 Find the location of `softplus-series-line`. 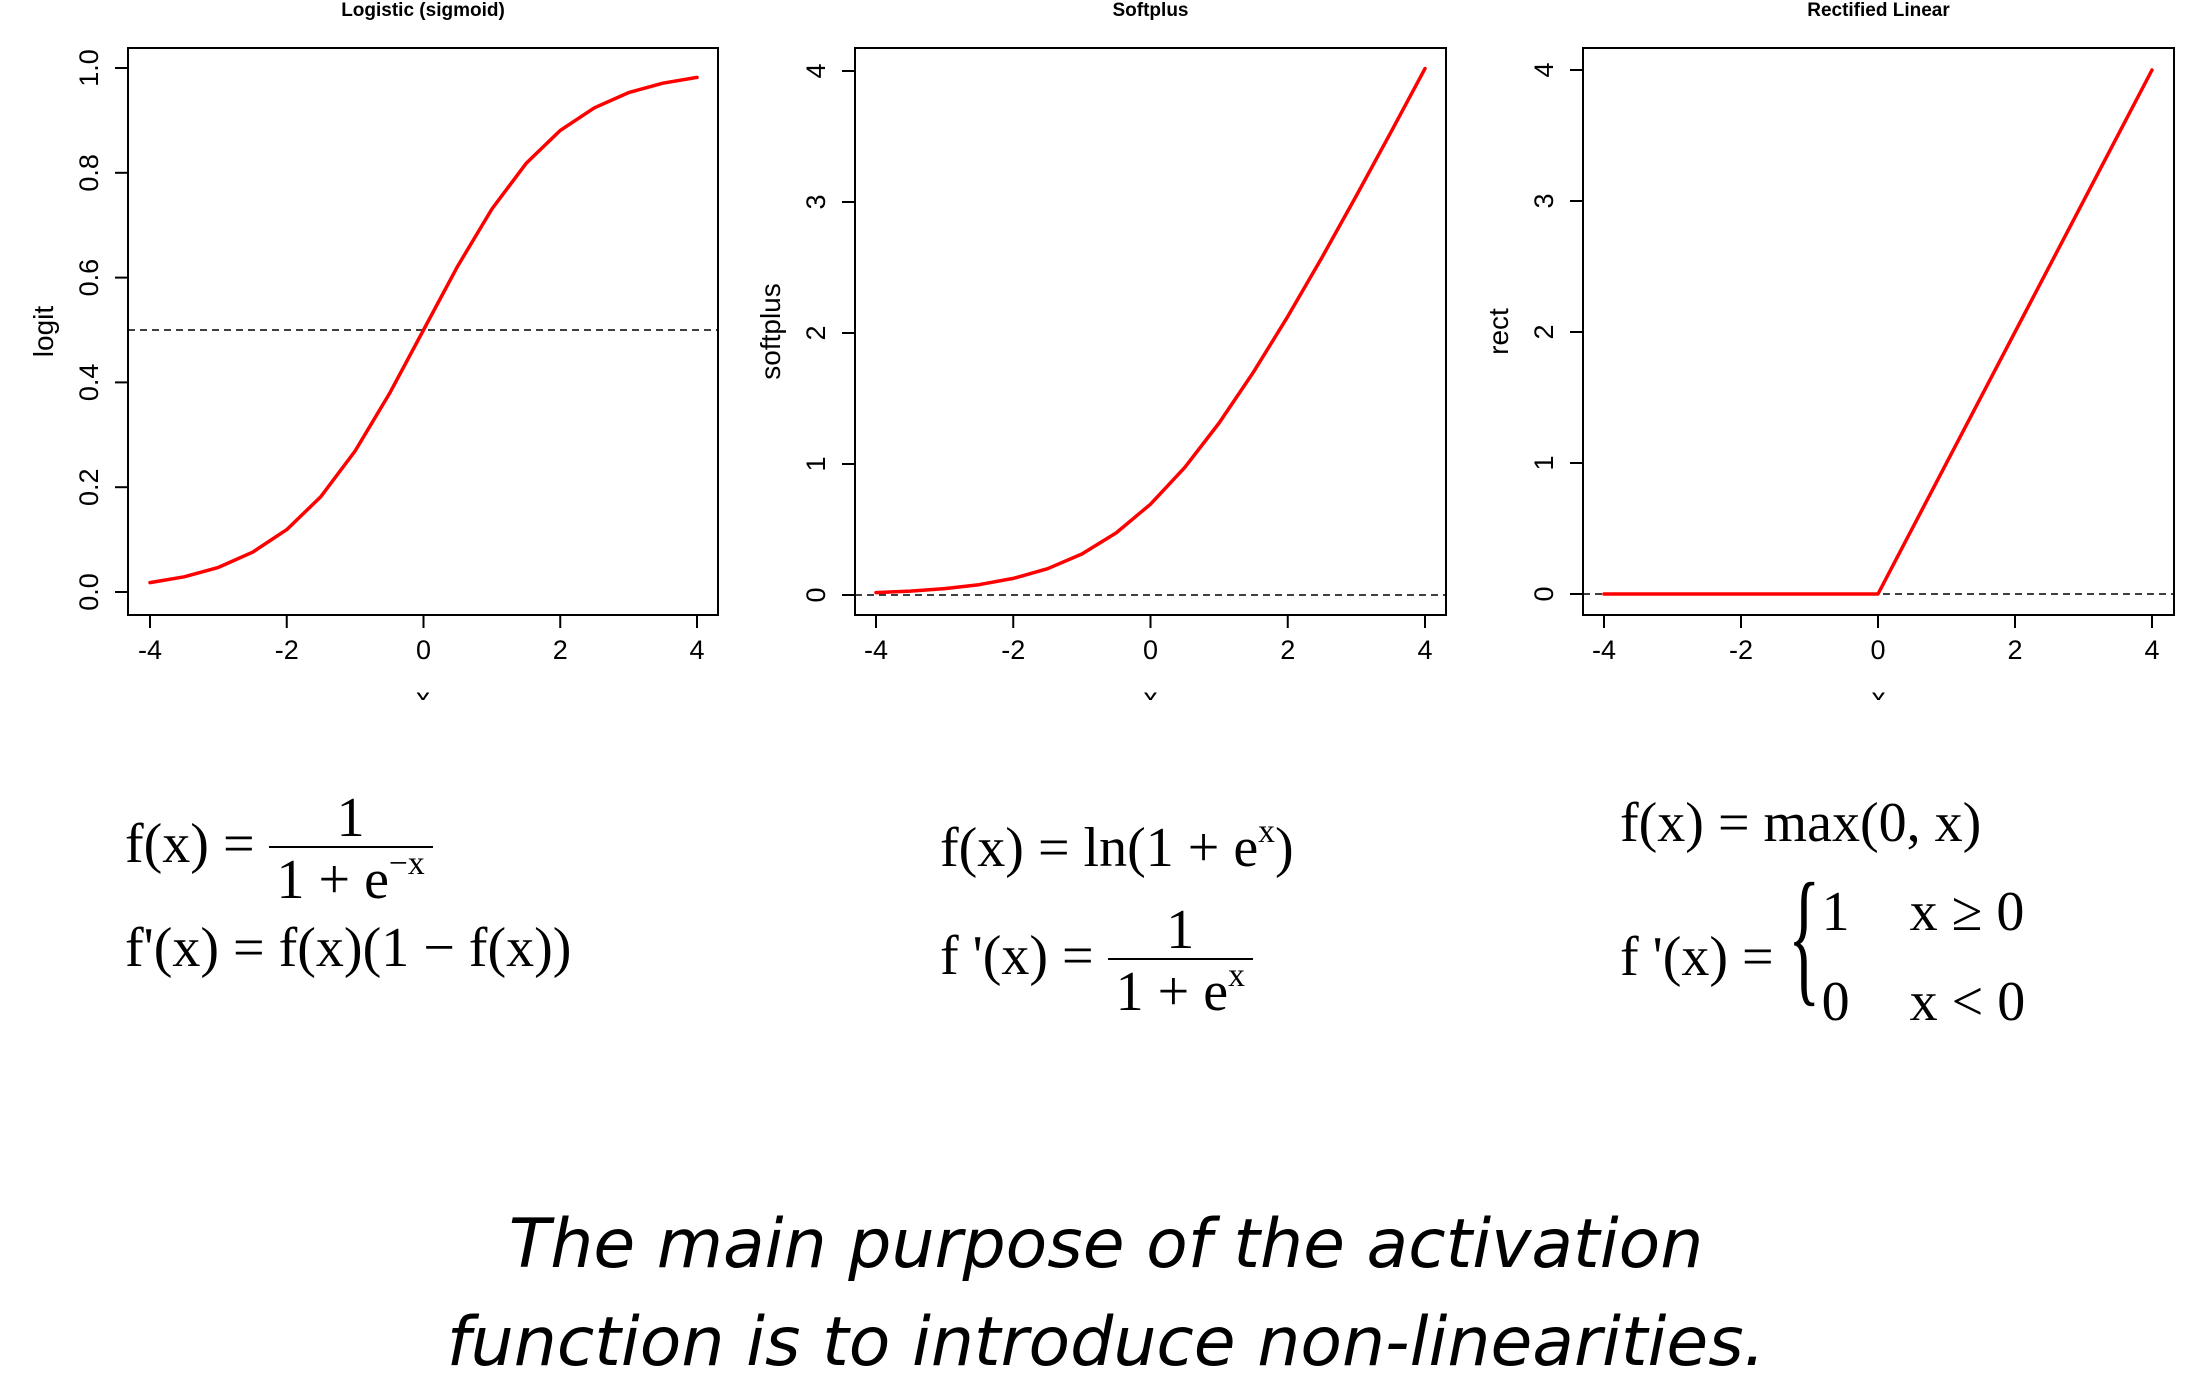

softplus-series-line is located at coordinates (1150, 330).